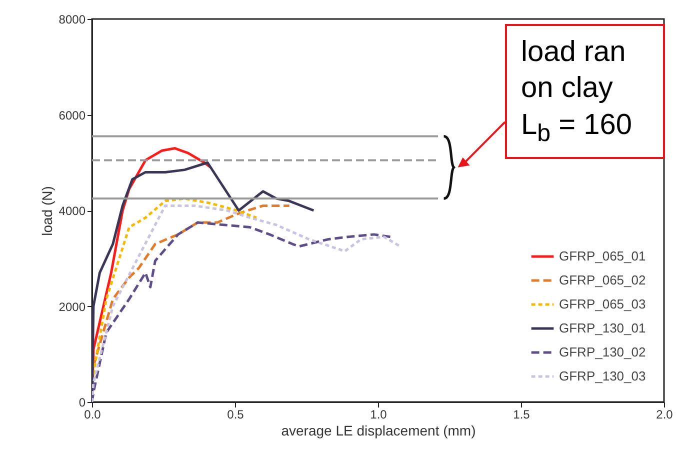 This screenshot has width=681, height=456. What do you see at coordinates (602, 376) in the screenshot?
I see `legend-label: GFRP_130_03` at bounding box center [602, 376].